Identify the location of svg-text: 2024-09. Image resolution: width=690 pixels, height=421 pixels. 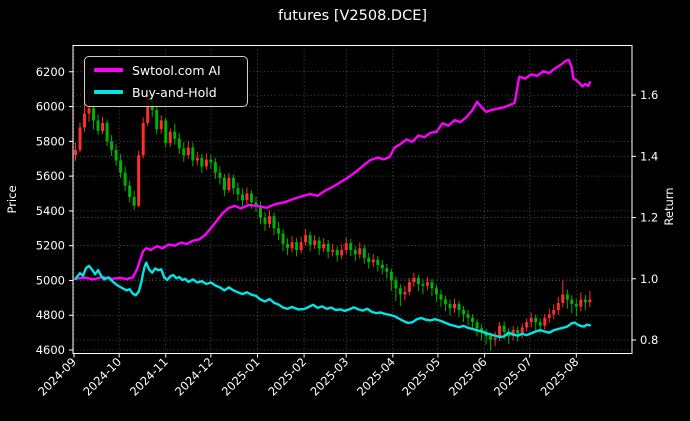
(57, 377).